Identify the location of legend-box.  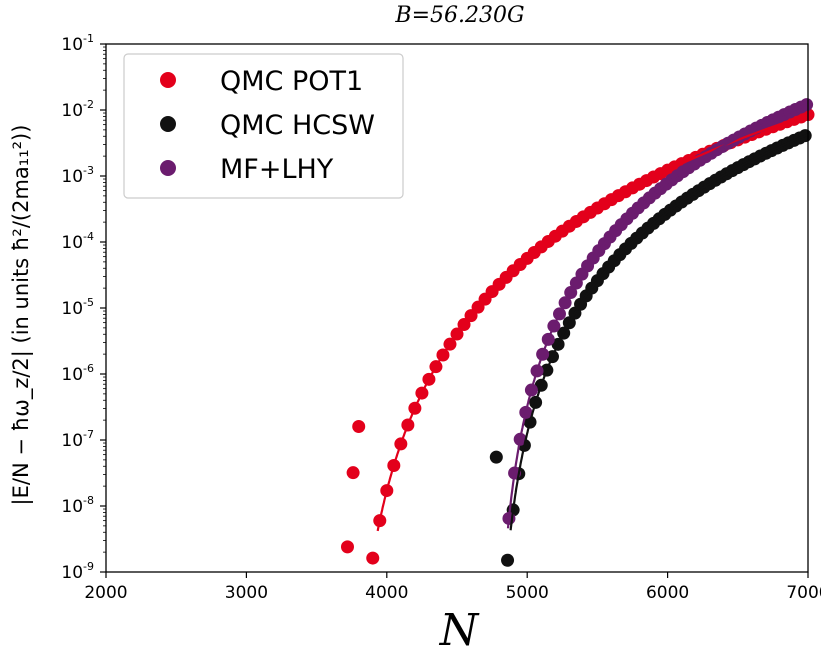
(263, 126).